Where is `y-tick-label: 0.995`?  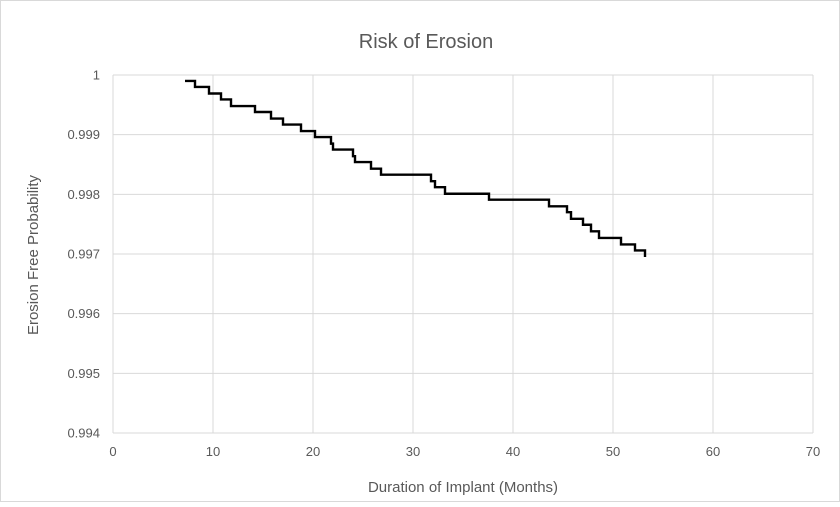 y-tick-label: 0.995 is located at coordinates (83, 373).